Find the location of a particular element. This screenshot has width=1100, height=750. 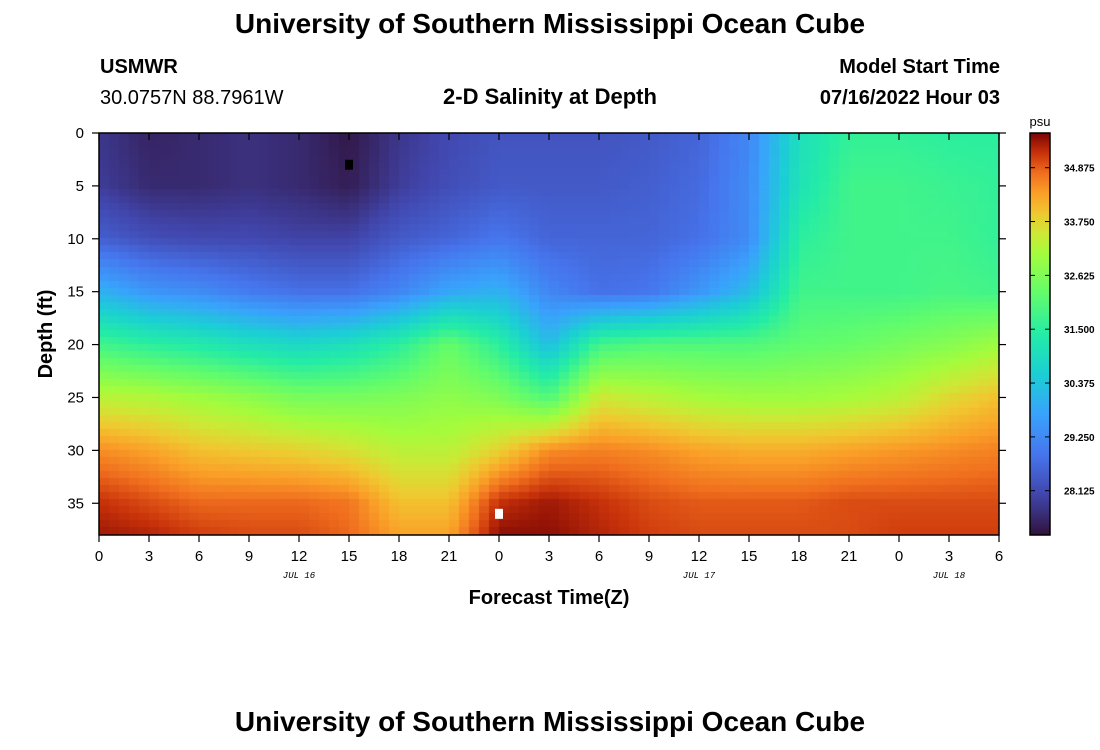

min-marker is located at coordinates (349, 164).